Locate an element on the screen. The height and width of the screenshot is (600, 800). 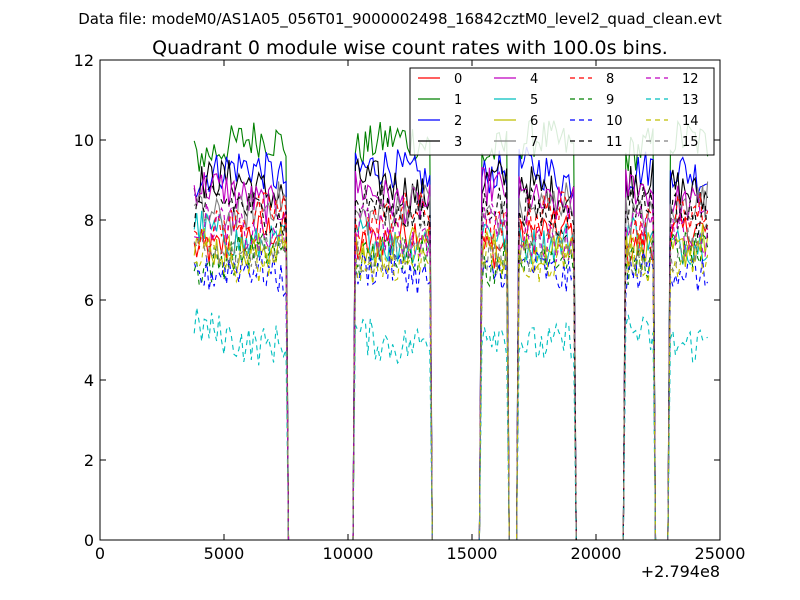
legend-label-14: 14 is located at coordinates (690, 121).